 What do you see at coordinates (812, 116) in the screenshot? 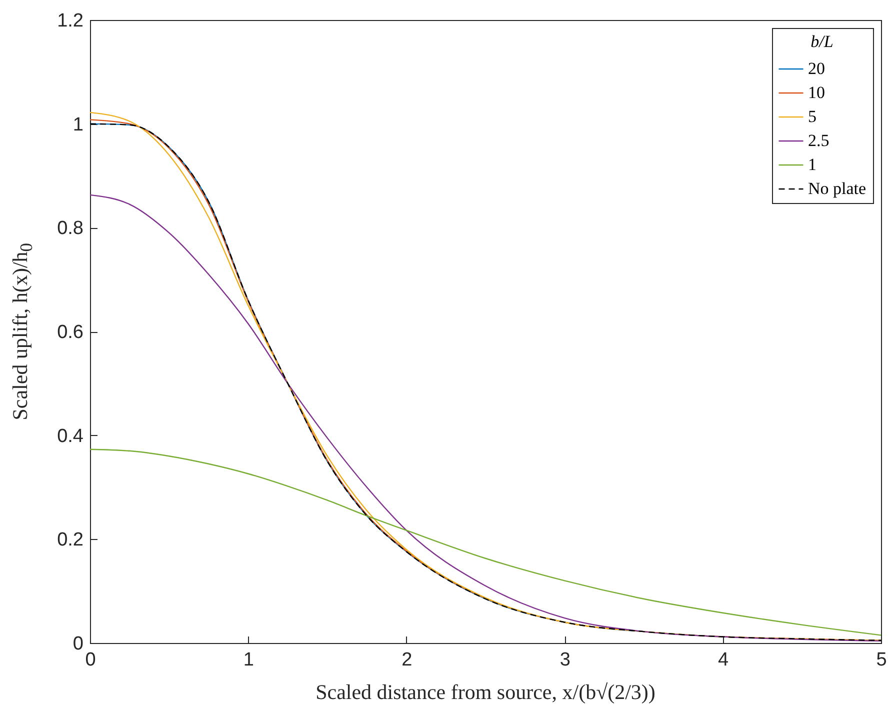
I see `legend-label: 5` at bounding box center [812, 116].